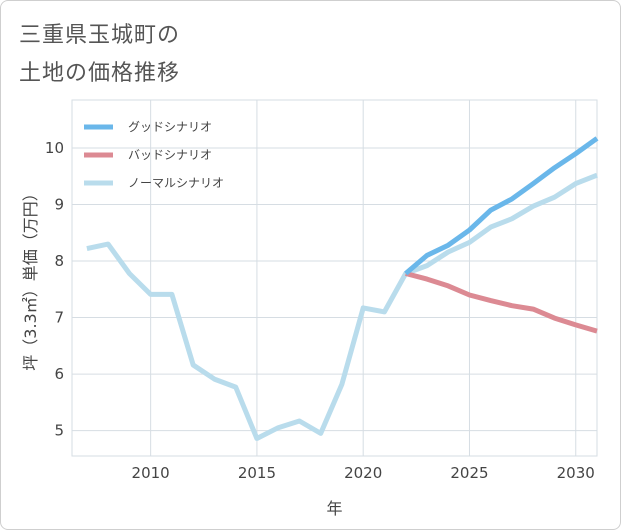 This screenshot has width=621, height=530. I want to click on good-scenario-line, so click(501, 206).